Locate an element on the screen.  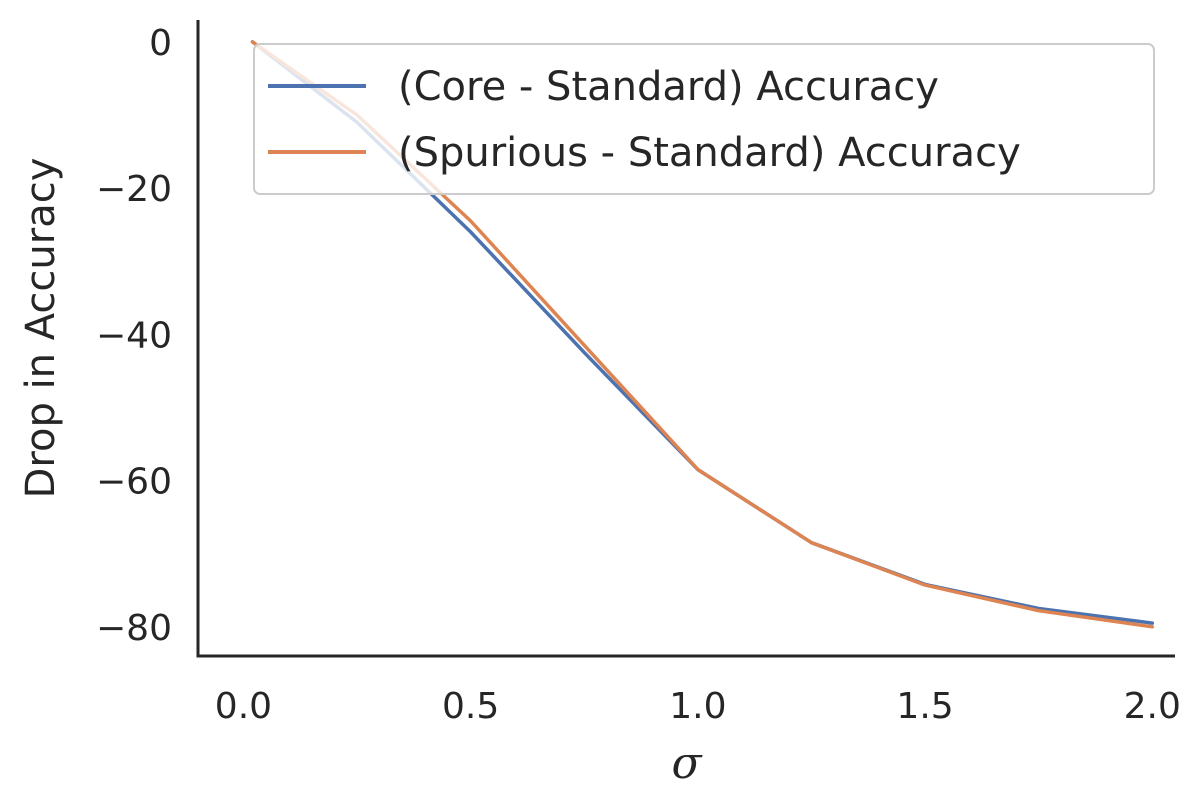
y-tick-label: −40 is located at coordinates (134, 335).